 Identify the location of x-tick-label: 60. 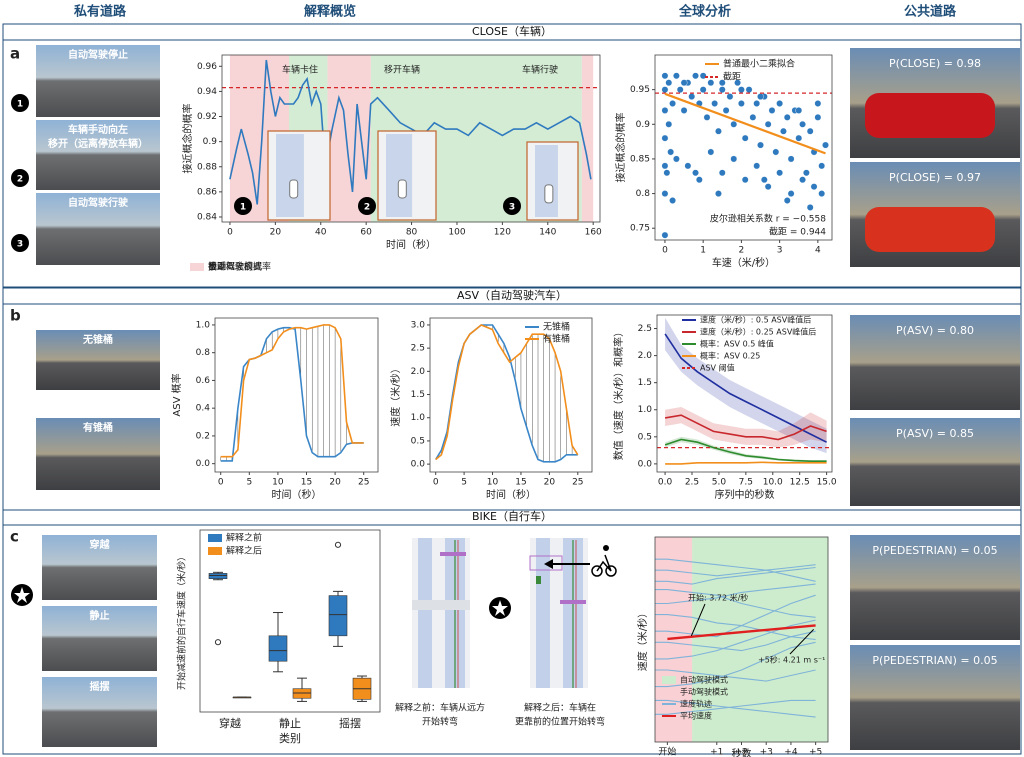
(366, 233).